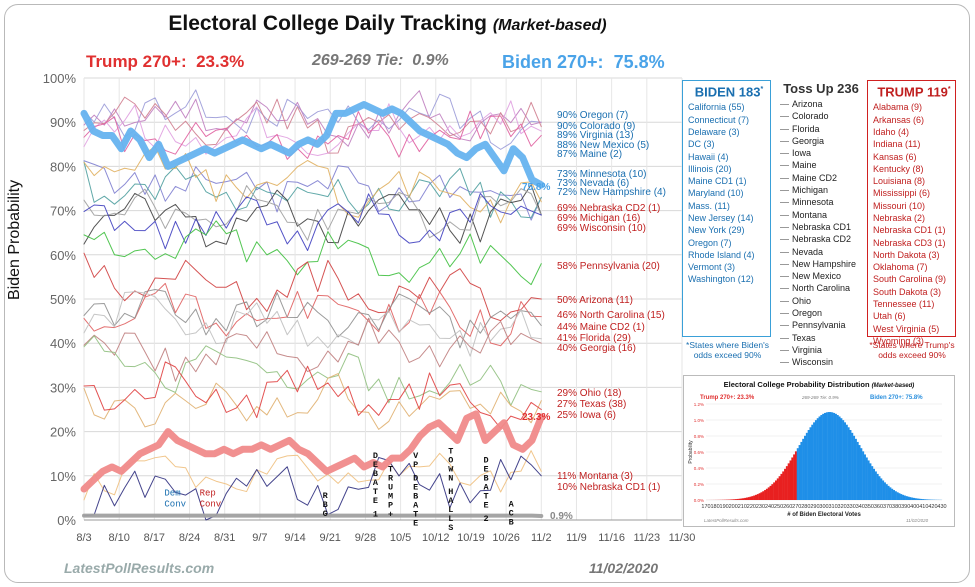 Image resolution: width=975 pixels, height=587 pixels. Describe the element at coordinates (561, 516) in the screenshot. I see `series-end-label: 0.9%` at that location.